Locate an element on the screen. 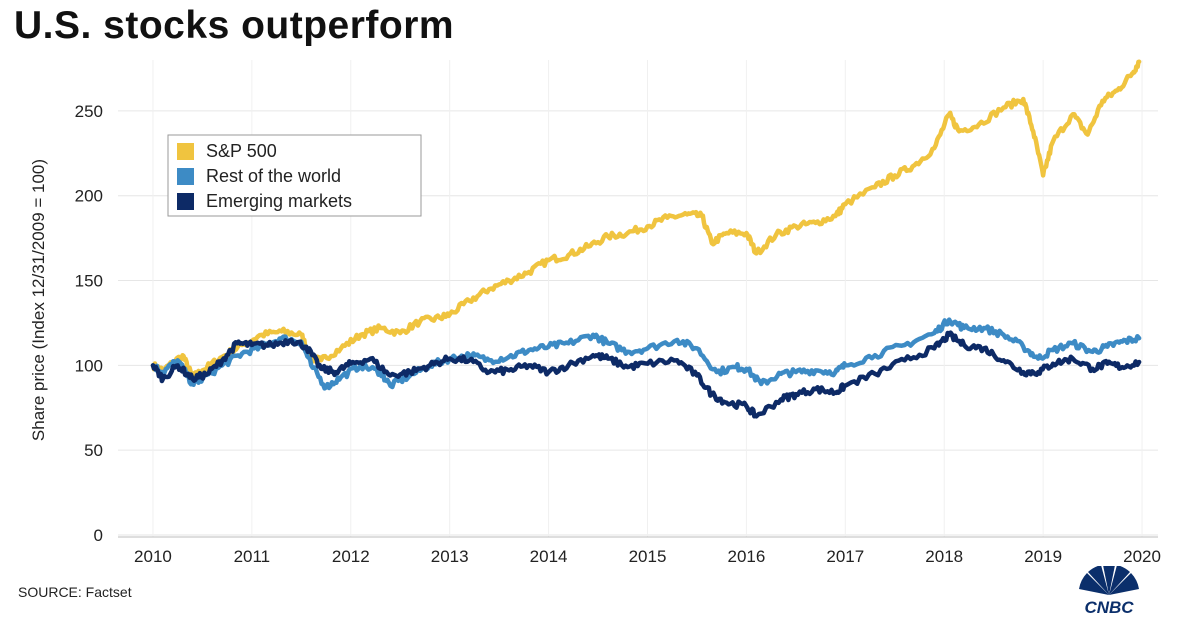 This screenshot has height=624, width=1201. y-axis: 0 50 100 150 200 250 is located at coordinates (89, 323).